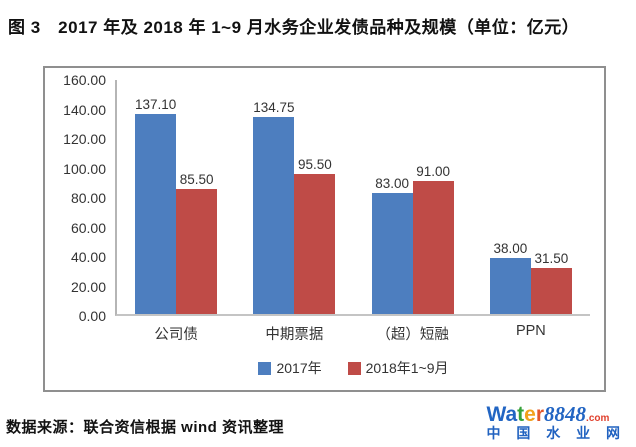 This screenshot has height=447, width=636. I want to click on site-logo: Water8848.com 中 国 水 业 网, so click(556, 422).